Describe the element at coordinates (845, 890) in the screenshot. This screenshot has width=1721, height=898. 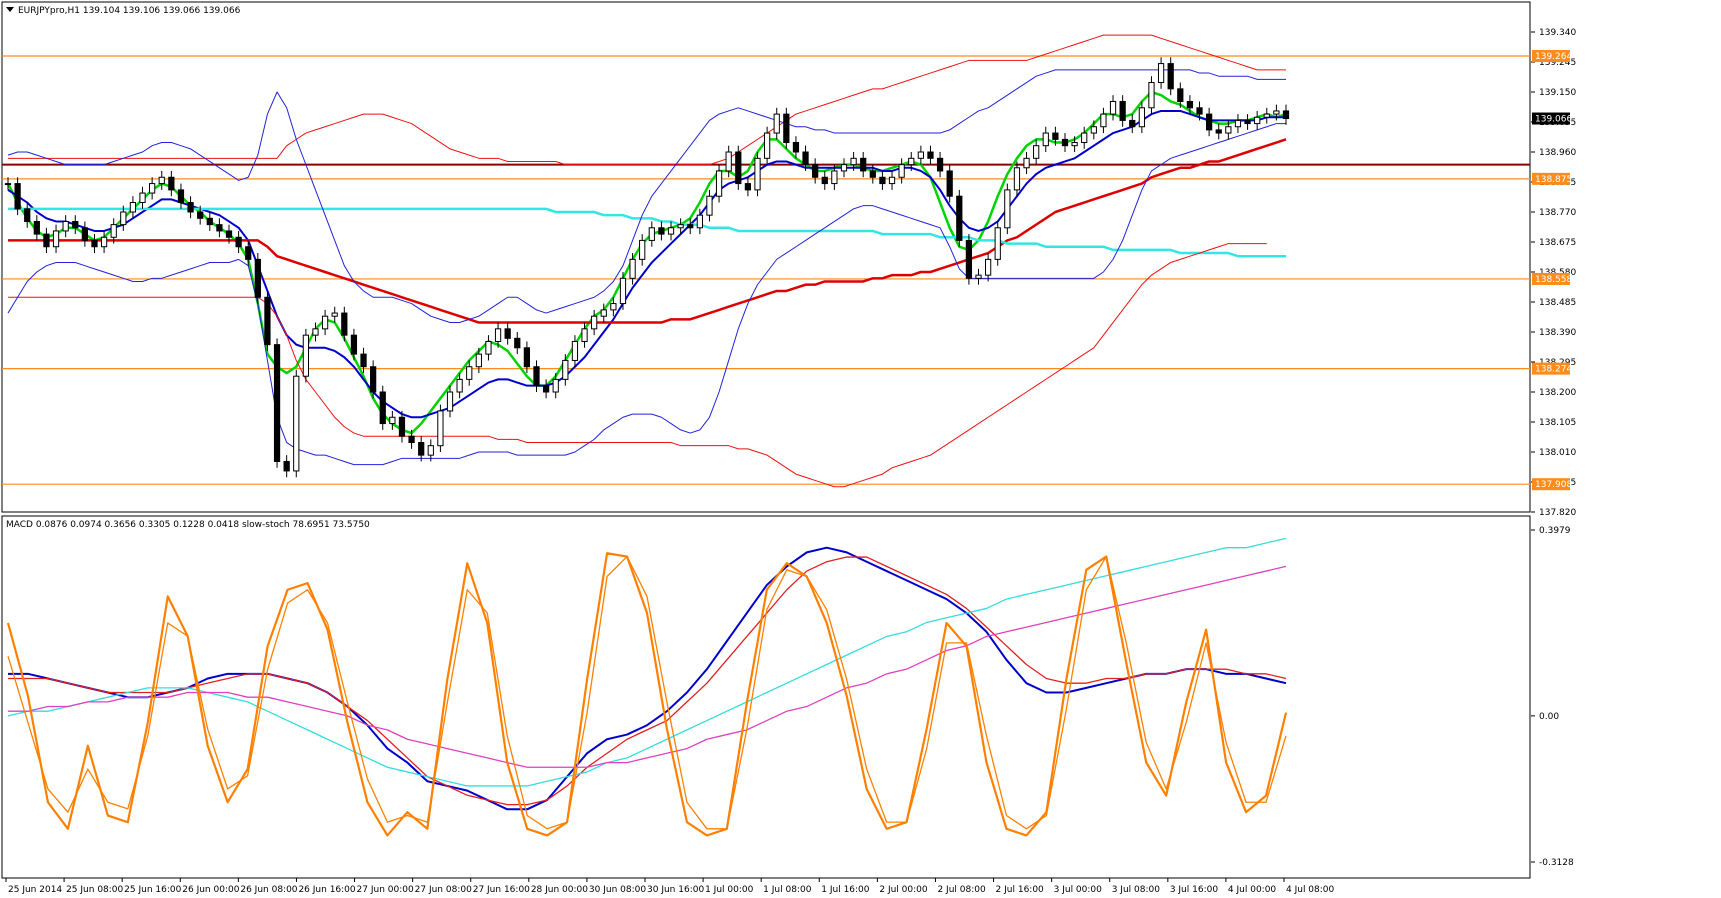
I see `time-axis-label: 1 Jul 16:00` at that location.